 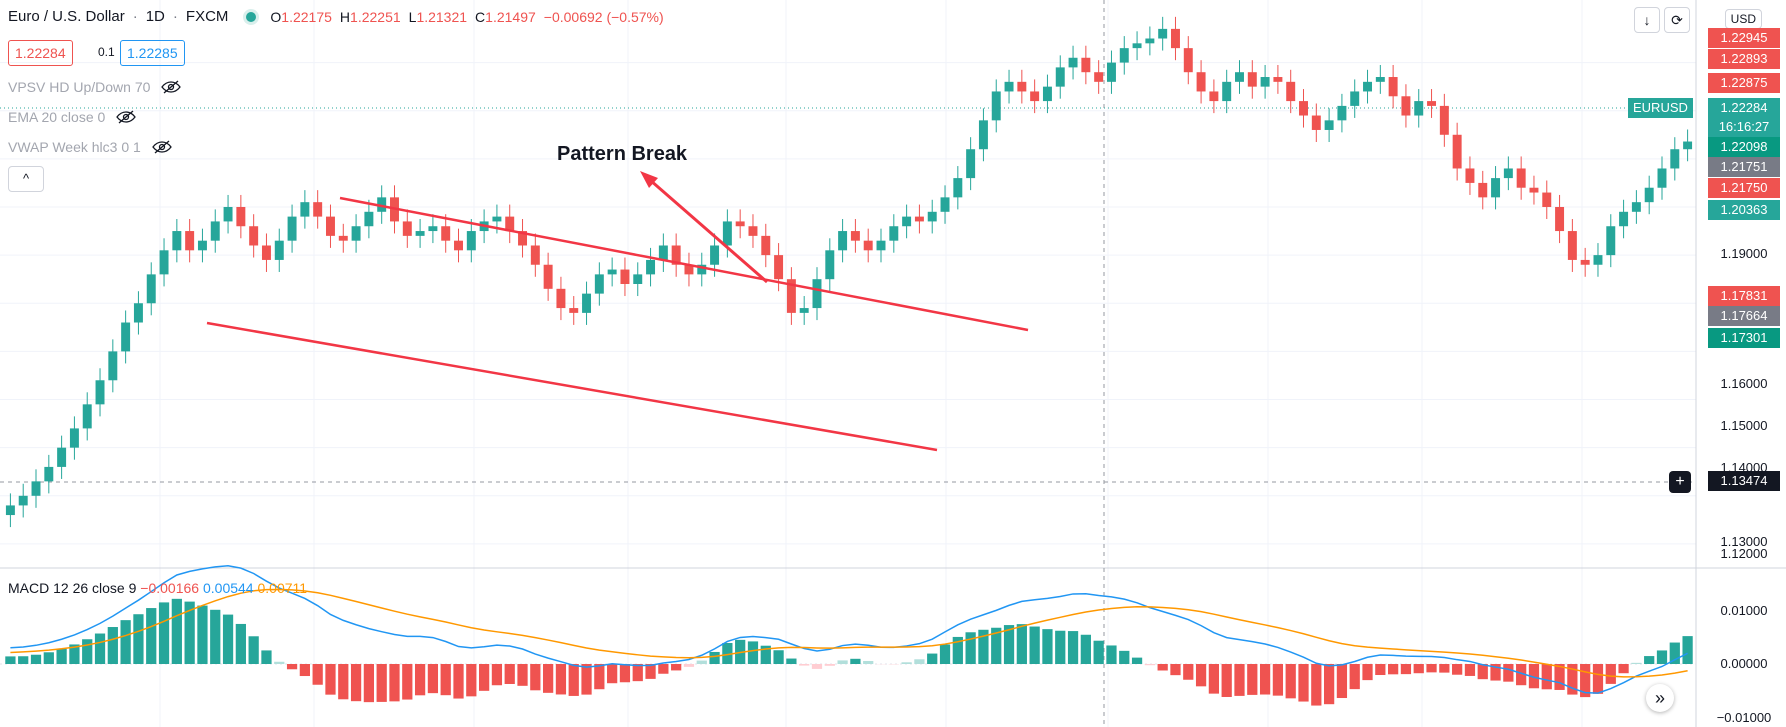 I want to click on indicator-vpsv: VPSV HD Up/Down 70, so click(x=95, y=87).